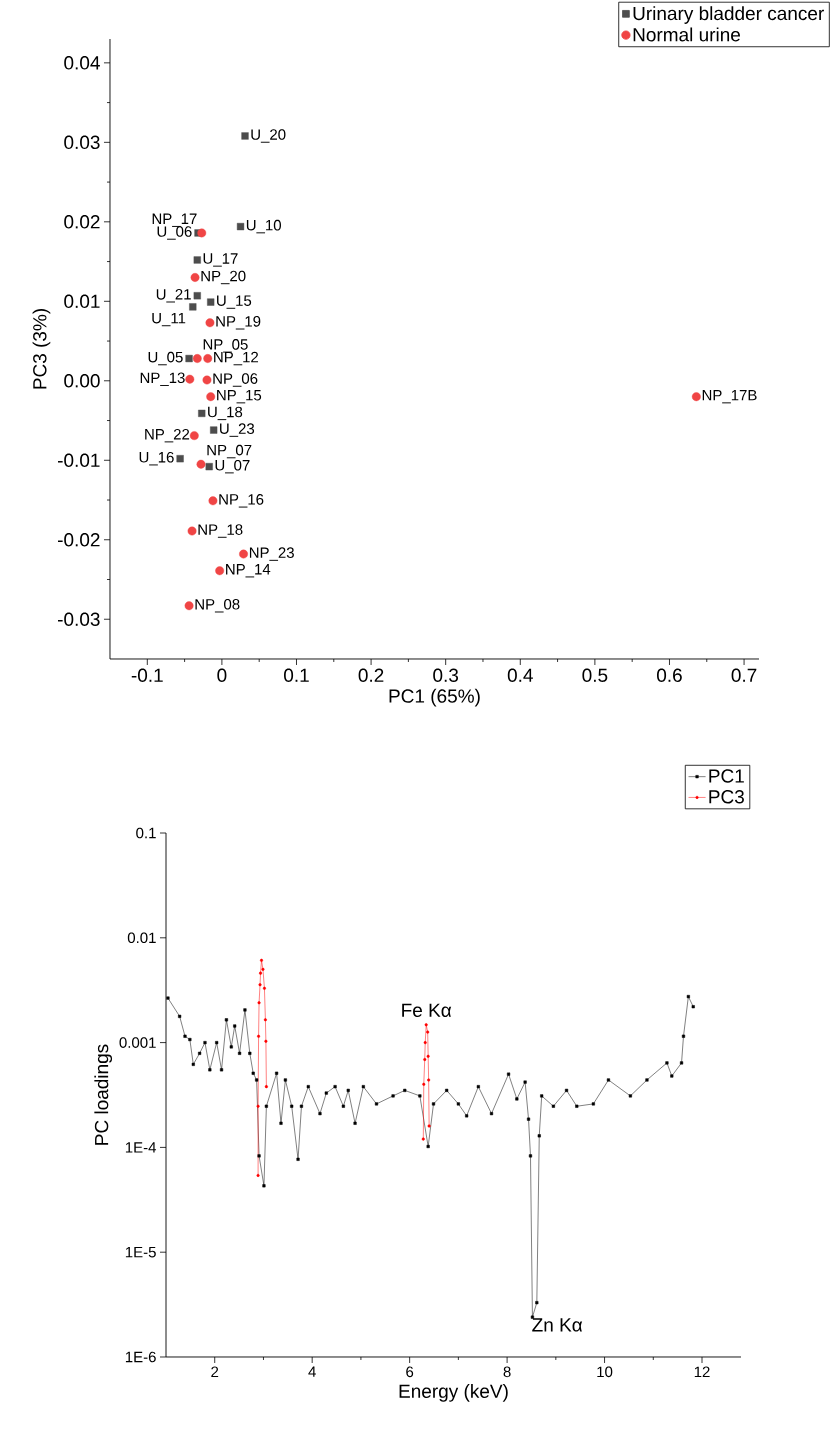 The height and width of the screenshot is (1443, 832). What do you see at coordinates (225, 346) in the screenshot?
I see `annotation: NP_05` at bounding box center [225, 346].